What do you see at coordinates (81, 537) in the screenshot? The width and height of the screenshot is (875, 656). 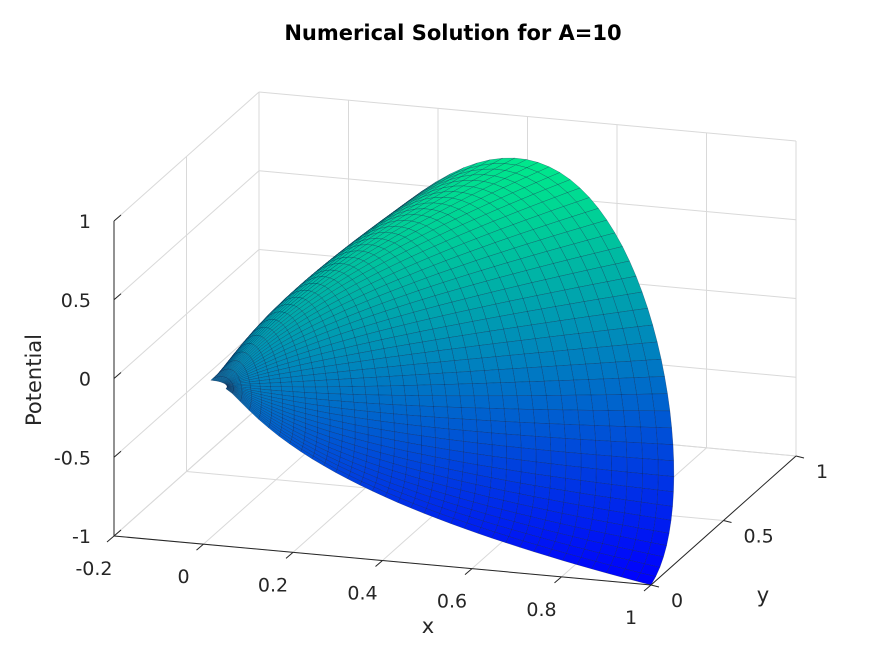 I see `z-tick-label: -1` at bounding box center [81, 537].